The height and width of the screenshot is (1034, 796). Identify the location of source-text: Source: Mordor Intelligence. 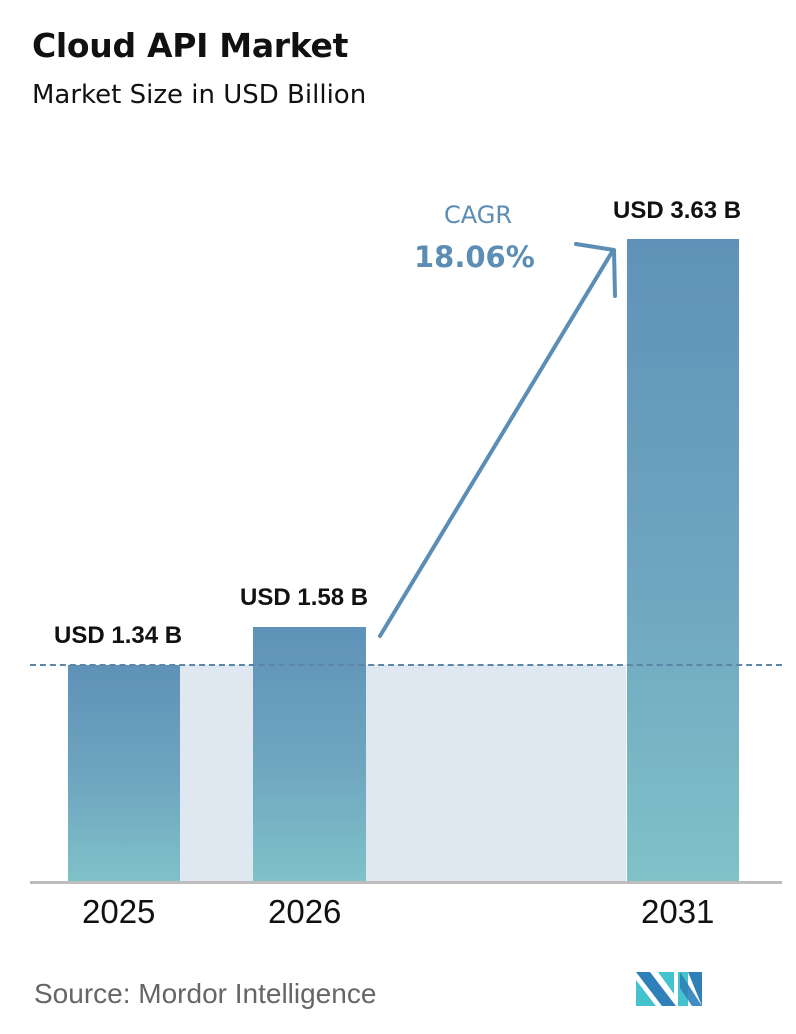
(205, 993).